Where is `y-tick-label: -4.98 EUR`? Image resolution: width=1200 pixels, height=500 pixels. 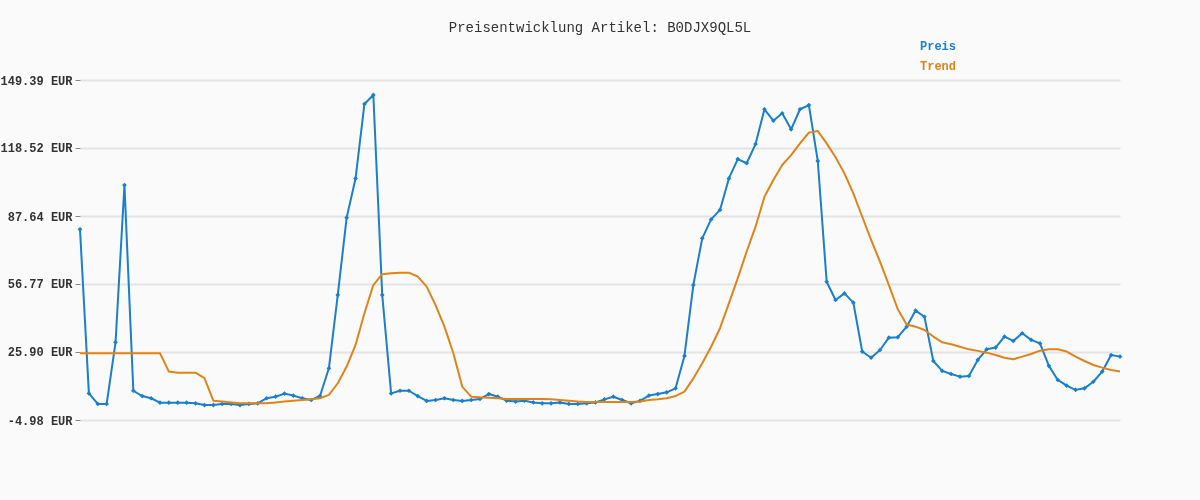 y-tick-label: -4.98 EUR is located at coordinates (40, 421).